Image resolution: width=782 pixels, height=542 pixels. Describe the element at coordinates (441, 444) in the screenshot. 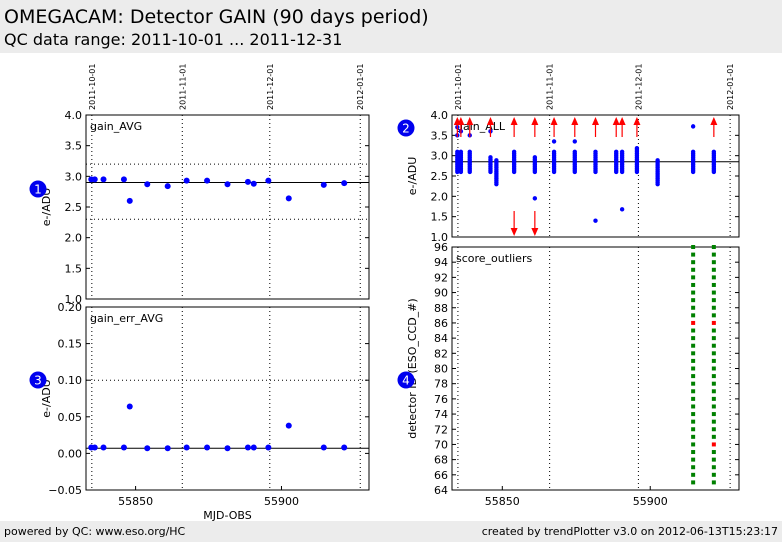

I see `y-tick-label: 70` at that location.